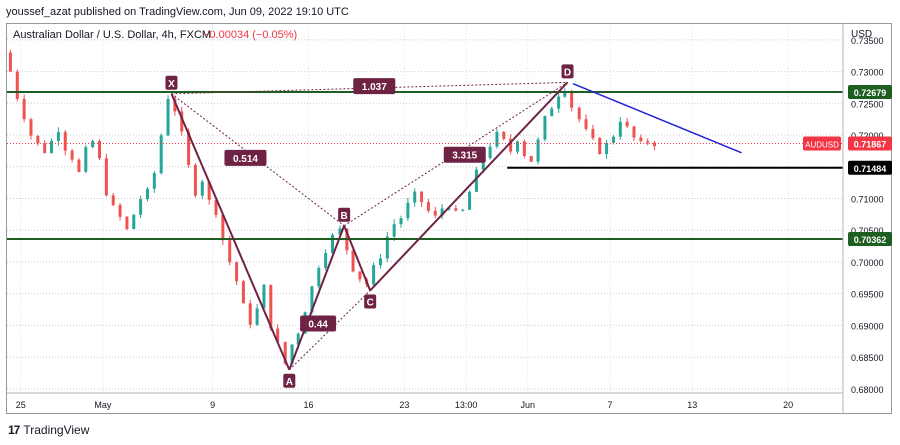 The height and width of the screenshot is (445, 900). I want to click on ratio-label: 1.037, so click(374, 87).